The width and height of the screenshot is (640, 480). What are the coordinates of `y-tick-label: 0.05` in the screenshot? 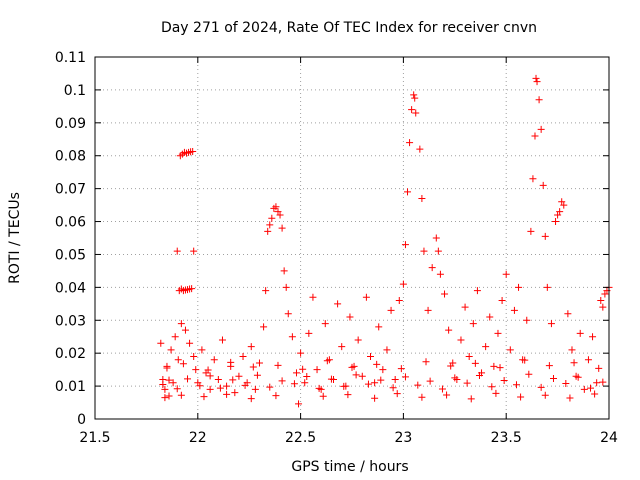 It's located at (70, 255).